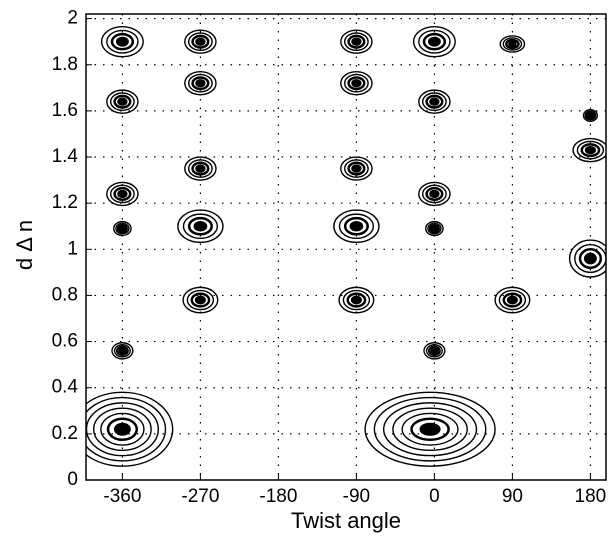  Describe the element at coordinates (65, 433) in the screenshot. I see `y-tick-label: 0.2` at that location.